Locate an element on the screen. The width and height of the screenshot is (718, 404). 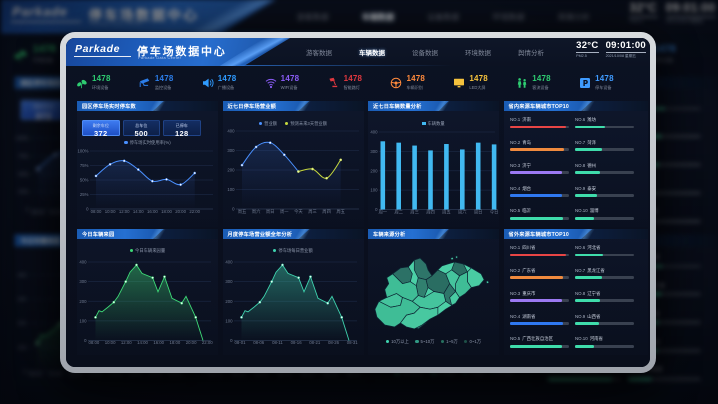
panel-vehicle-origin-map: 车辆来源分析 is located at coordinates (433, 291).